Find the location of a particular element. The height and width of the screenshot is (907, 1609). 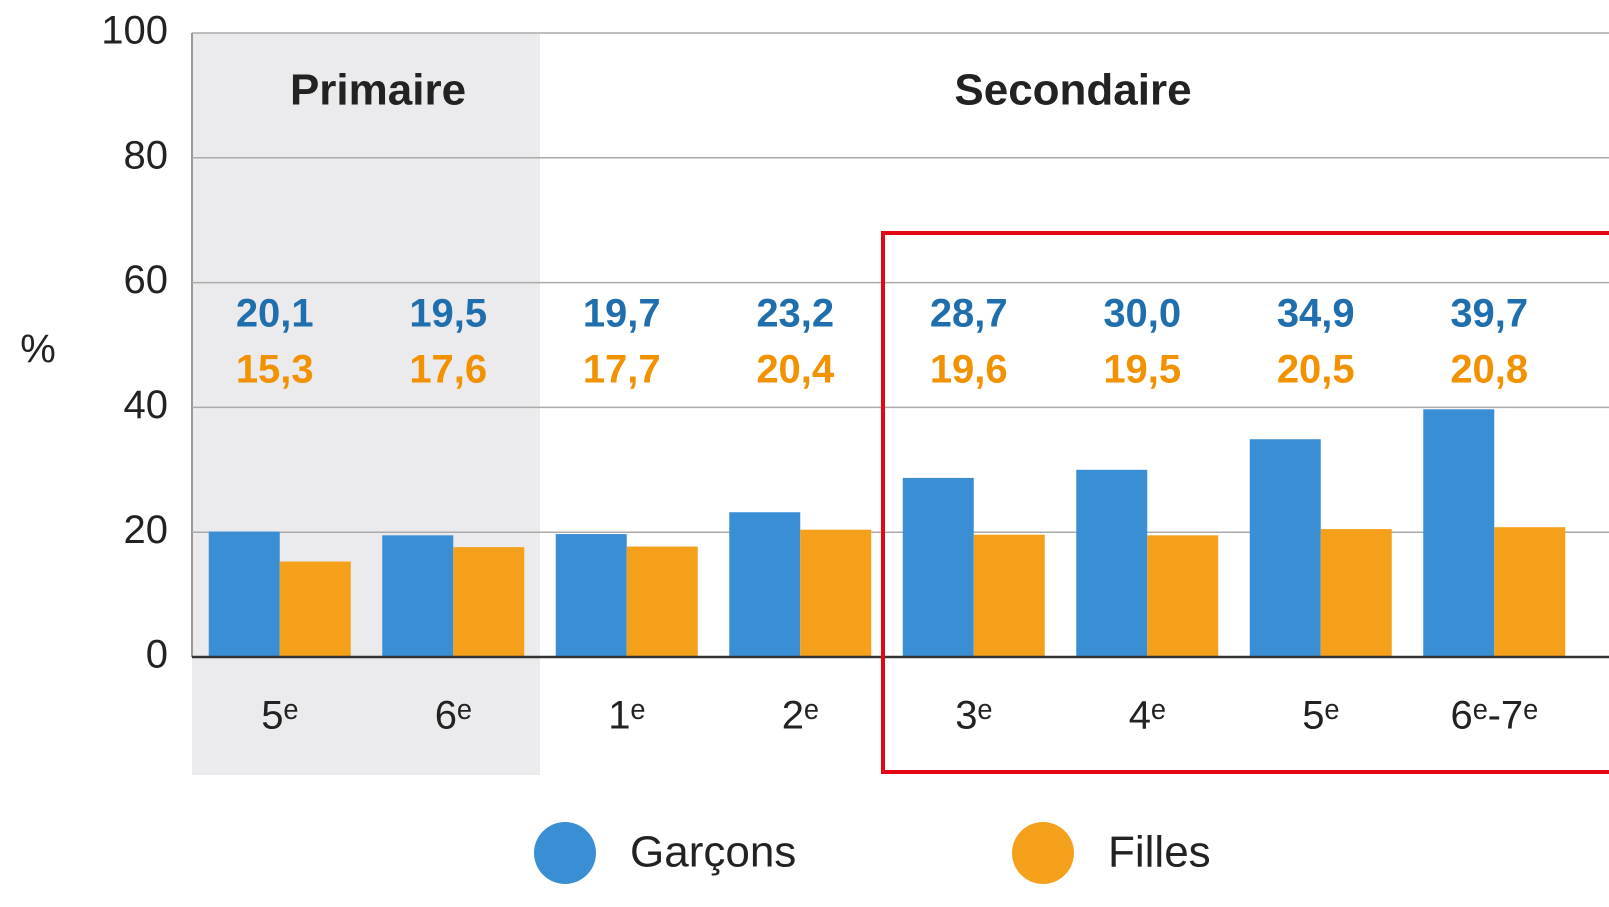

x-tick-label: 2ᵉ is located at coordinates (800, 716).